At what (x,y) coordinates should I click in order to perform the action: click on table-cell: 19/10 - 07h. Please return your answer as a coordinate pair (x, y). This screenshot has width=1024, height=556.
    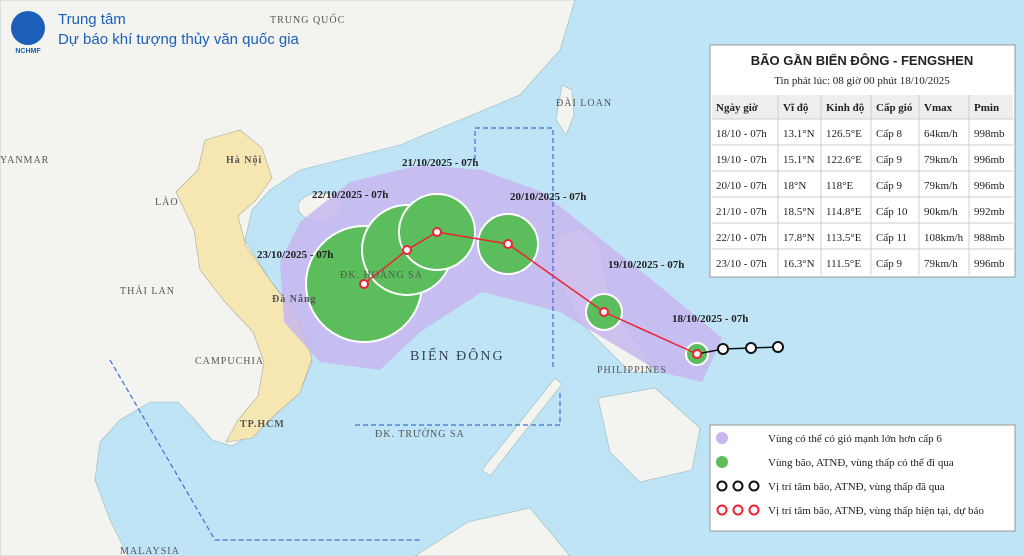
    Looking at the image, I should click on (741, 160).